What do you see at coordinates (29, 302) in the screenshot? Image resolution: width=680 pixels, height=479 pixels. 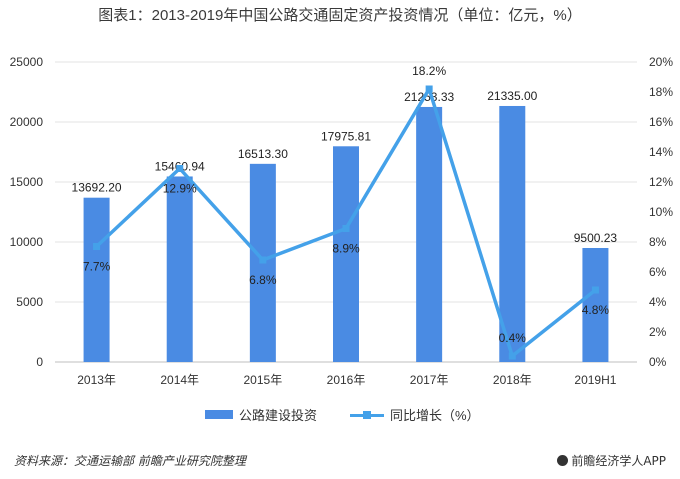 I see `y-left-tick-label: 5000` at bounding box center [29, 302].